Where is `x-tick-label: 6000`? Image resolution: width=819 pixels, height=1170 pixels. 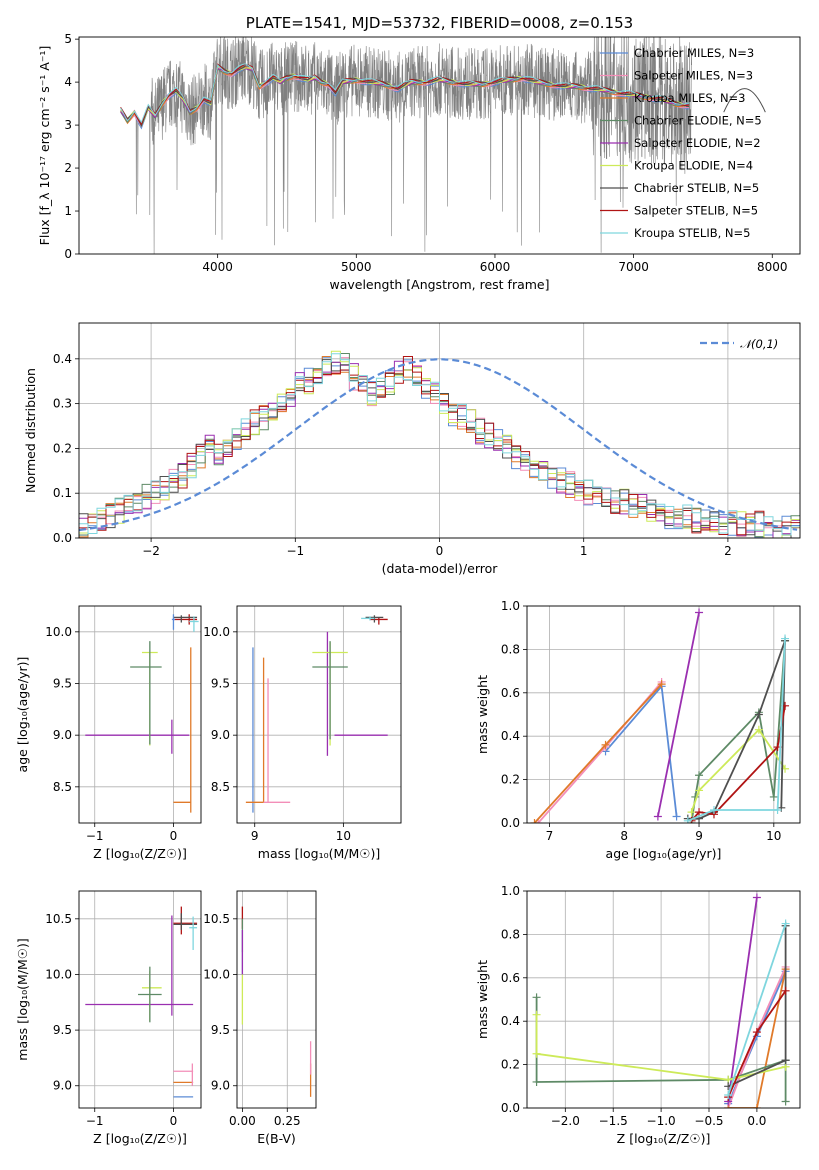 x-tick-label: 6000 is located at coordinates (495, 267).